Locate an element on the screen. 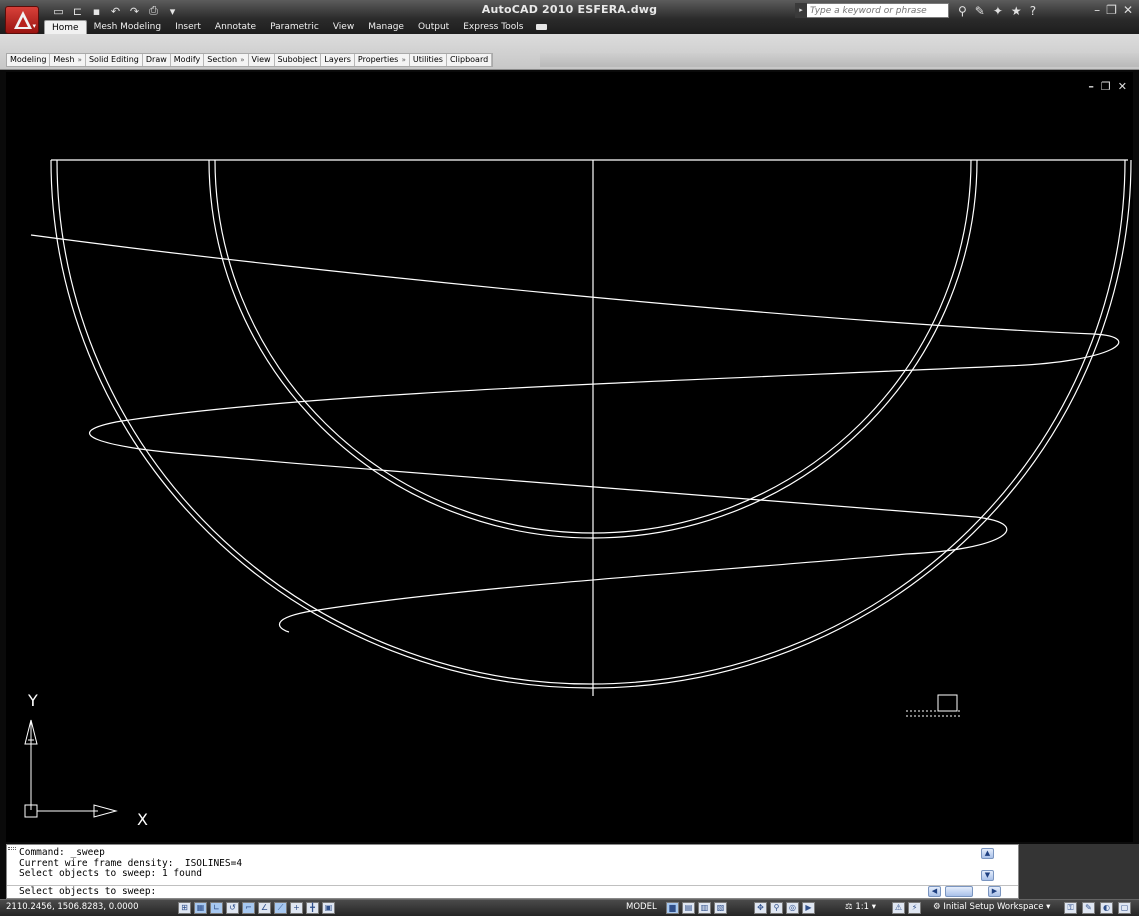 The image size is (1139, 916). scrollbar-thumb is located at coordinates (959, 891).